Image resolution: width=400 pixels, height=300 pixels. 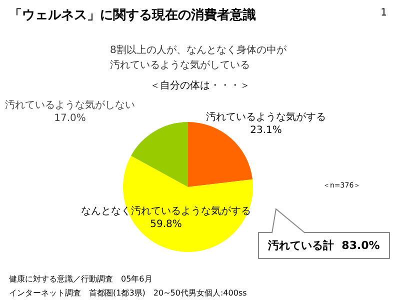 I want to click on text: 汚れている計 83.0%, so click(x=323, y=245).